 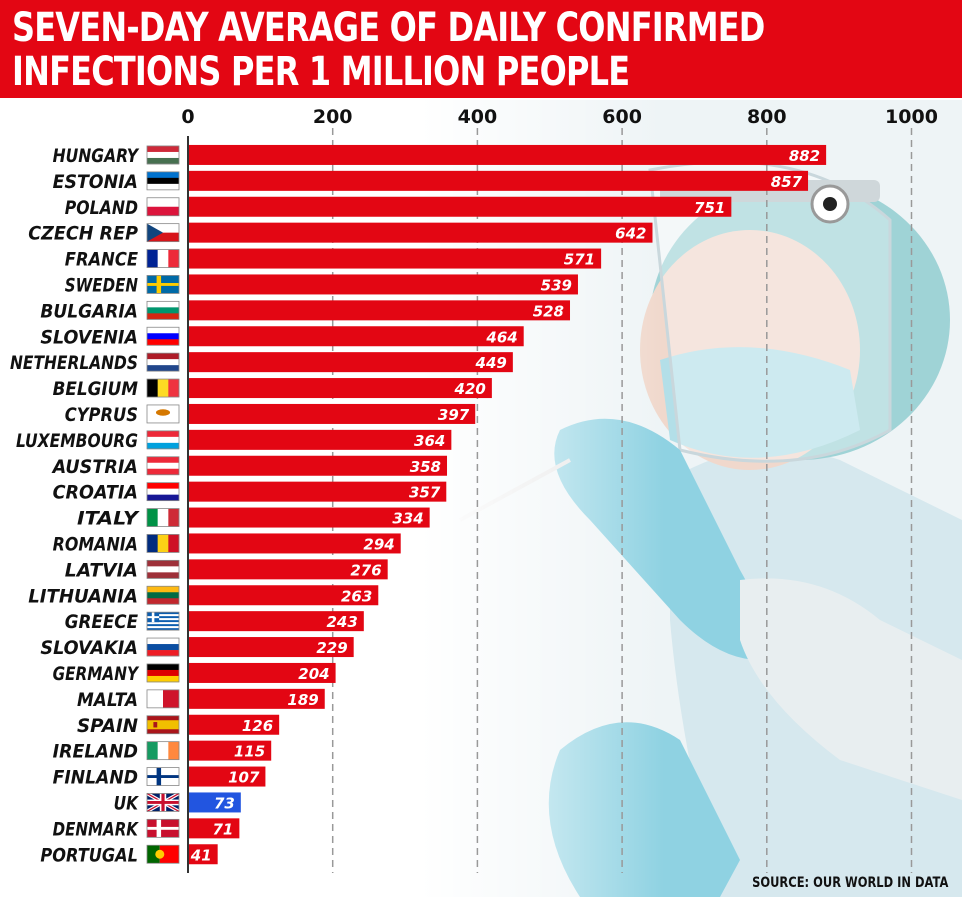 I want to click on value-label: 642, so click(x=630, y=234).